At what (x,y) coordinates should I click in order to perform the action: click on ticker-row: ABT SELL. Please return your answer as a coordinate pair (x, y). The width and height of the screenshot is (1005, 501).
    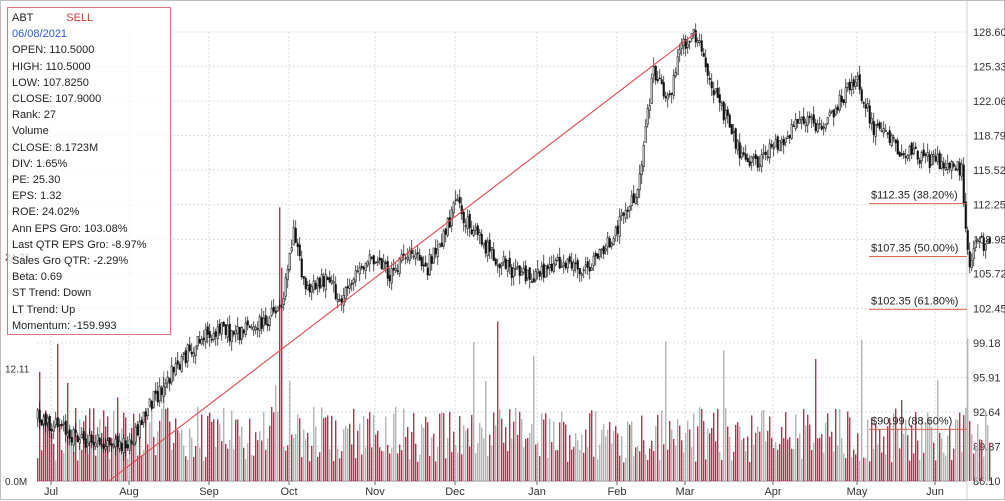
    Looking at the image, I should click on (91, 18).